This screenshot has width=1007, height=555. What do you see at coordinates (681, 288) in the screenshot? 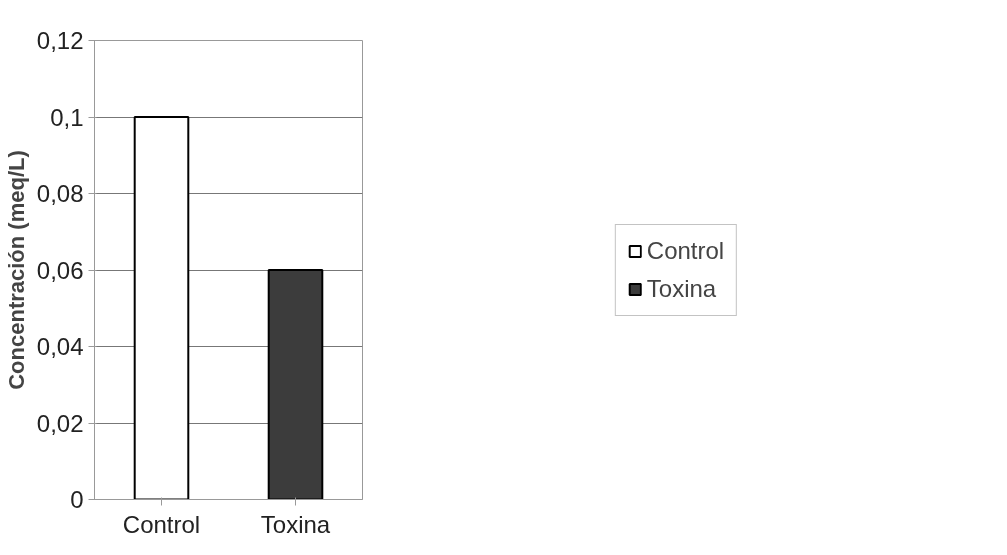
I see `legend-label: Toxina` at bounding box center [681, 288].